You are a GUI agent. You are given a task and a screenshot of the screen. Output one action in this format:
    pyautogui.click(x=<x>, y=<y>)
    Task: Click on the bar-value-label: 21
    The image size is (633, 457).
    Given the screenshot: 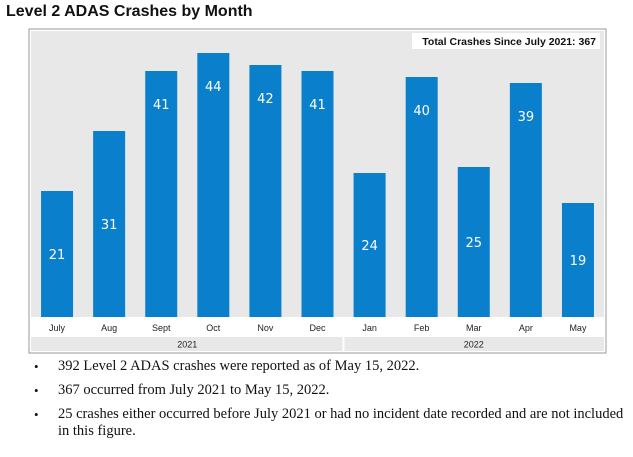 What is the action you would take?
    pyautogui.click(x=57, y=255)
    